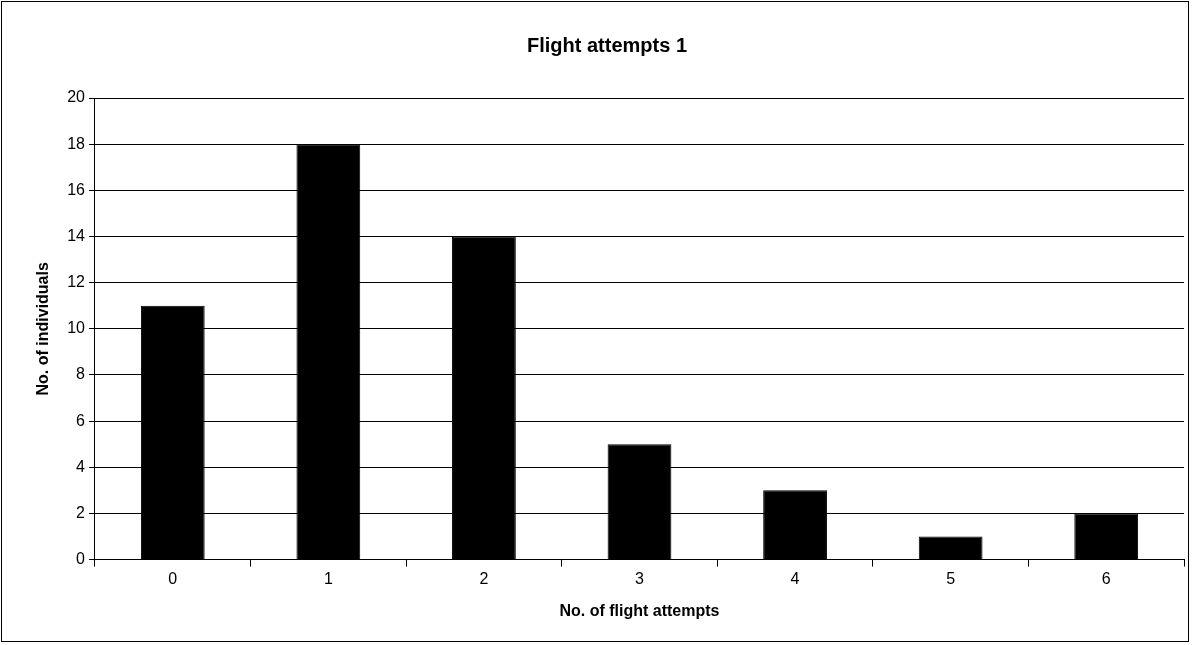  What do you see at coordinates (607, 44) in the screenshot?
I see `chart-title: Flight attempts 1` at bounding box center [607, 44].